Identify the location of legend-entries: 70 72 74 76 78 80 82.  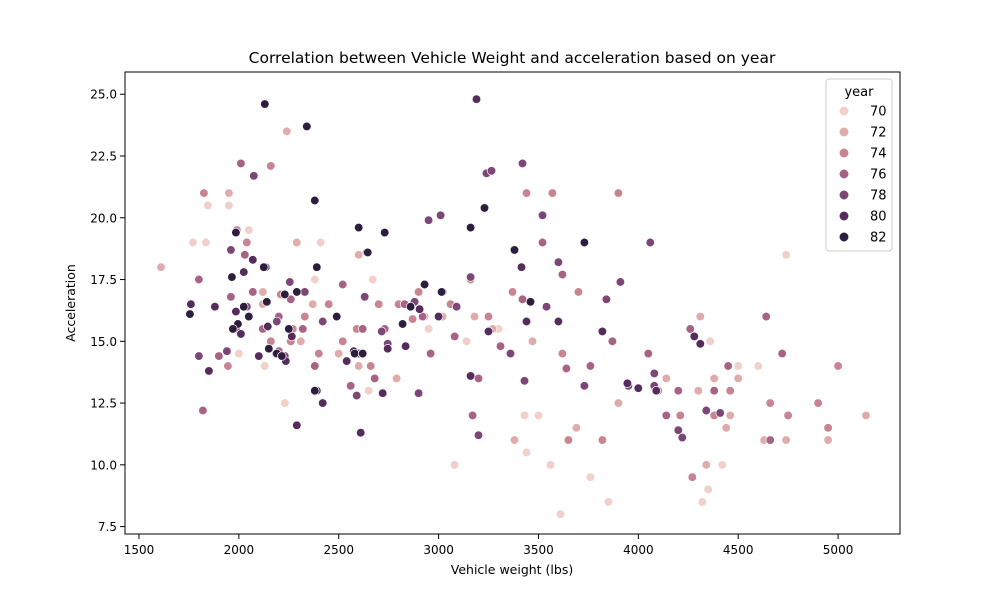
(862, 175).